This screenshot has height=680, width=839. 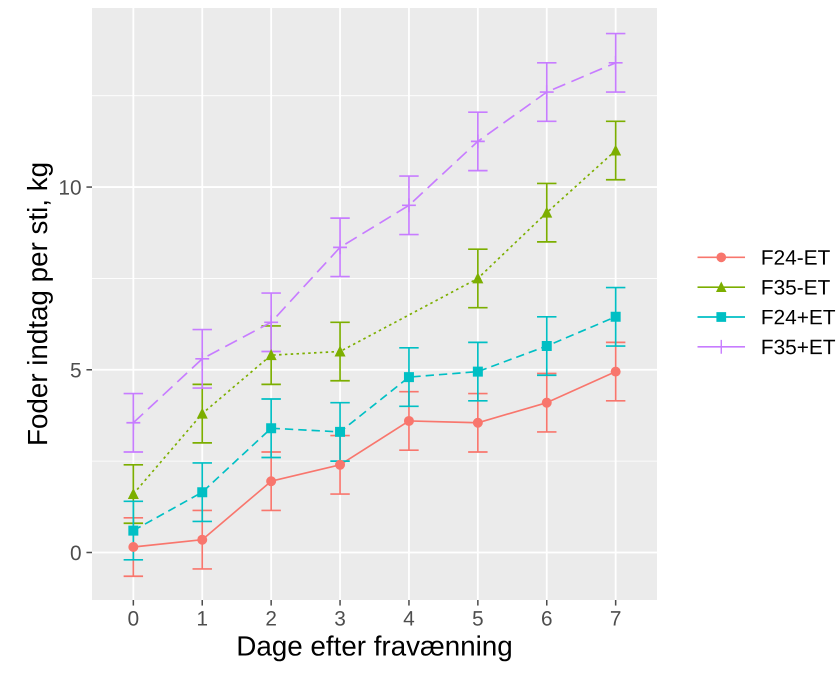 What do you see at coordinates (374, 648) in the screenshot?
I see `x-axis-title: Dage efter fravænning` at bounding box center [374, 648].